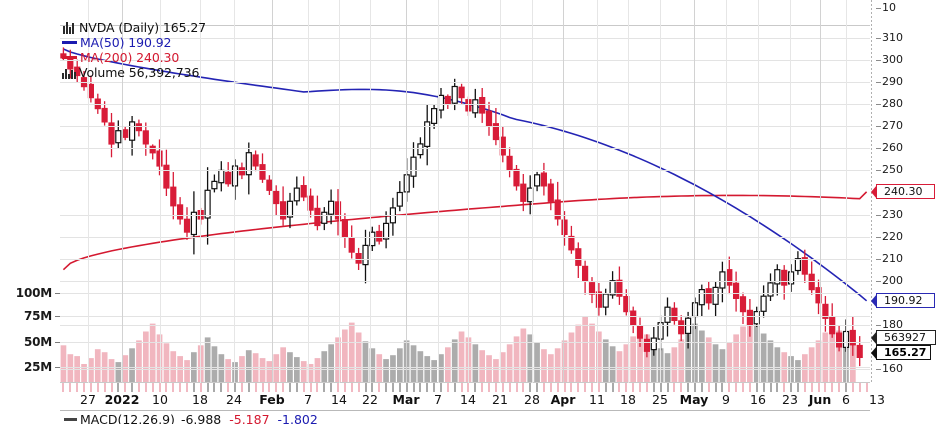 The image size is (936, 424). I want to click on time-axis-label: 24, so click(234, 399).